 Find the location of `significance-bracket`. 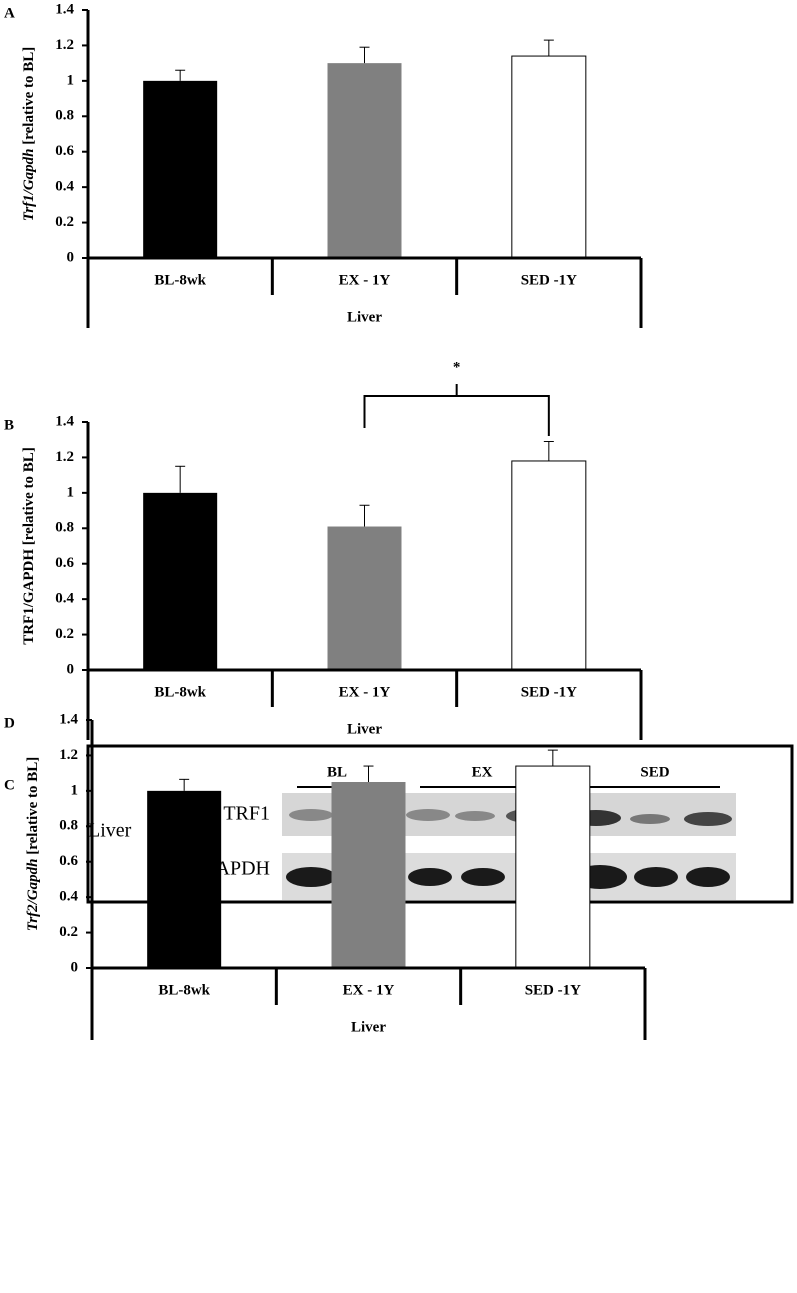

significance-bracket is located at coordinates (456, 415).